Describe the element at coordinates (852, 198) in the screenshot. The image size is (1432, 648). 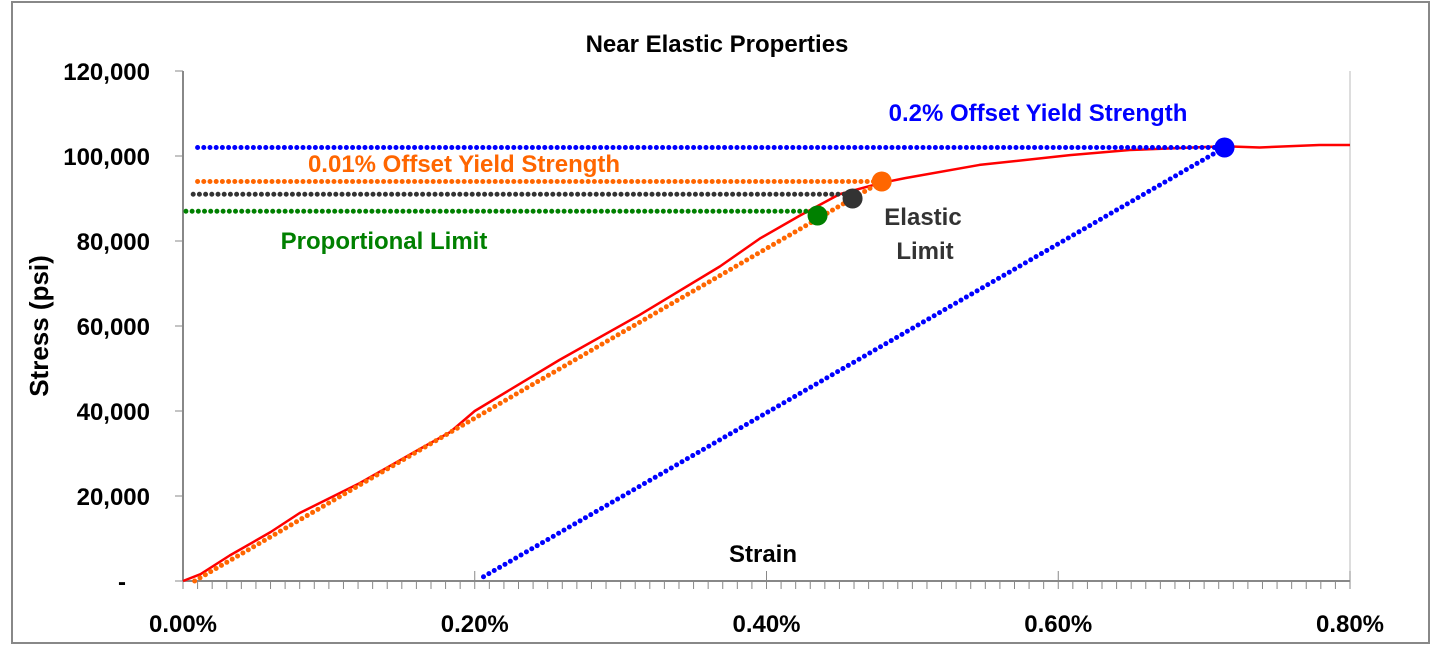
I see `marker-elastic-limit` at that location.